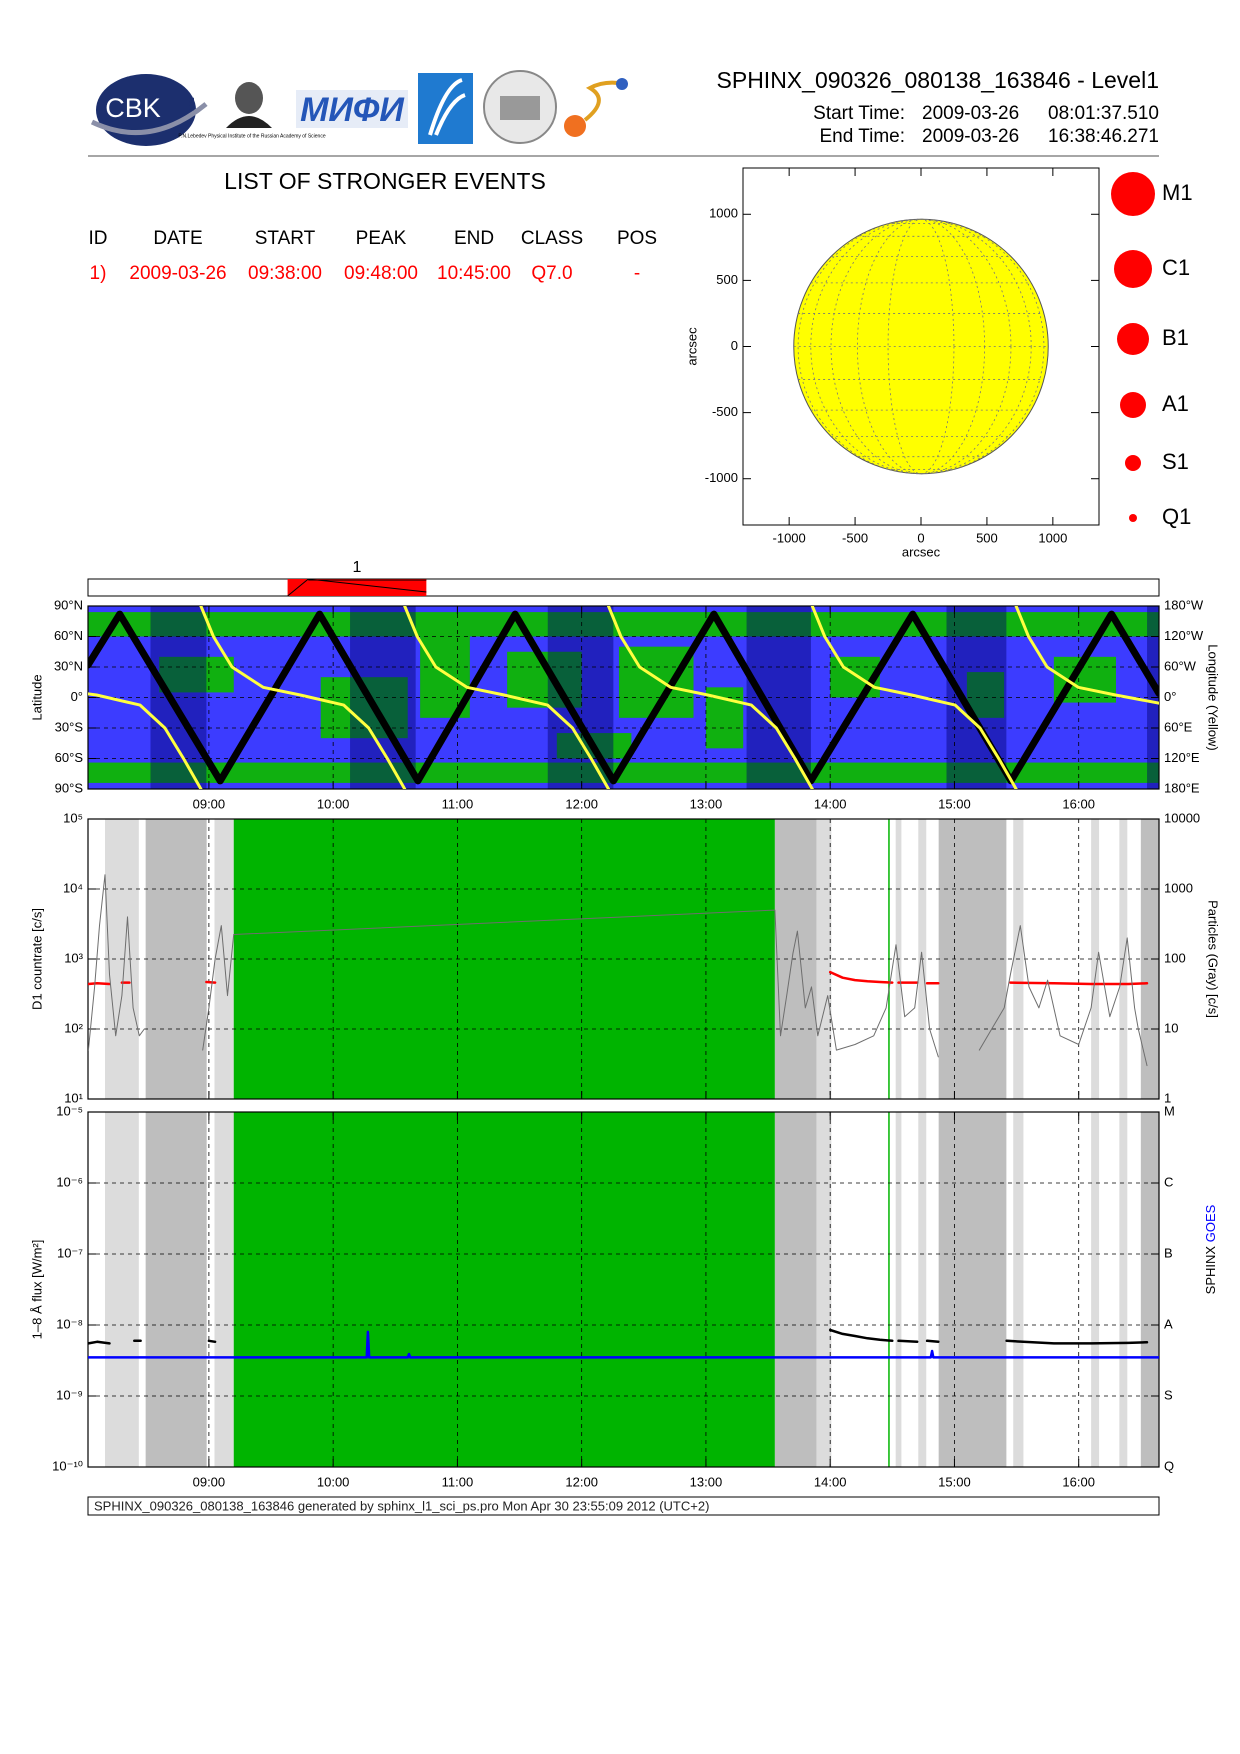  What do you see at coordinates (862, 136) in the screenshot?
I see `end-label: End Time:` at bounding box center [862, 136].